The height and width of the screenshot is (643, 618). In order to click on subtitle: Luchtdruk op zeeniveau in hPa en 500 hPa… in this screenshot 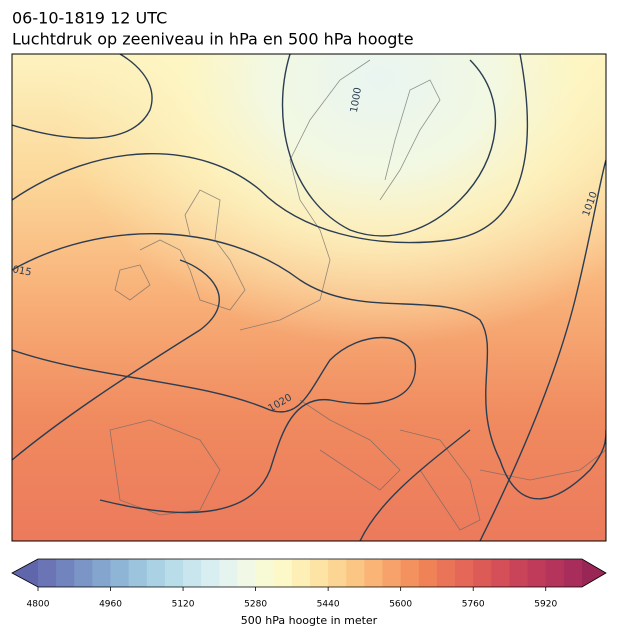, I will do `click(213, 39)`.